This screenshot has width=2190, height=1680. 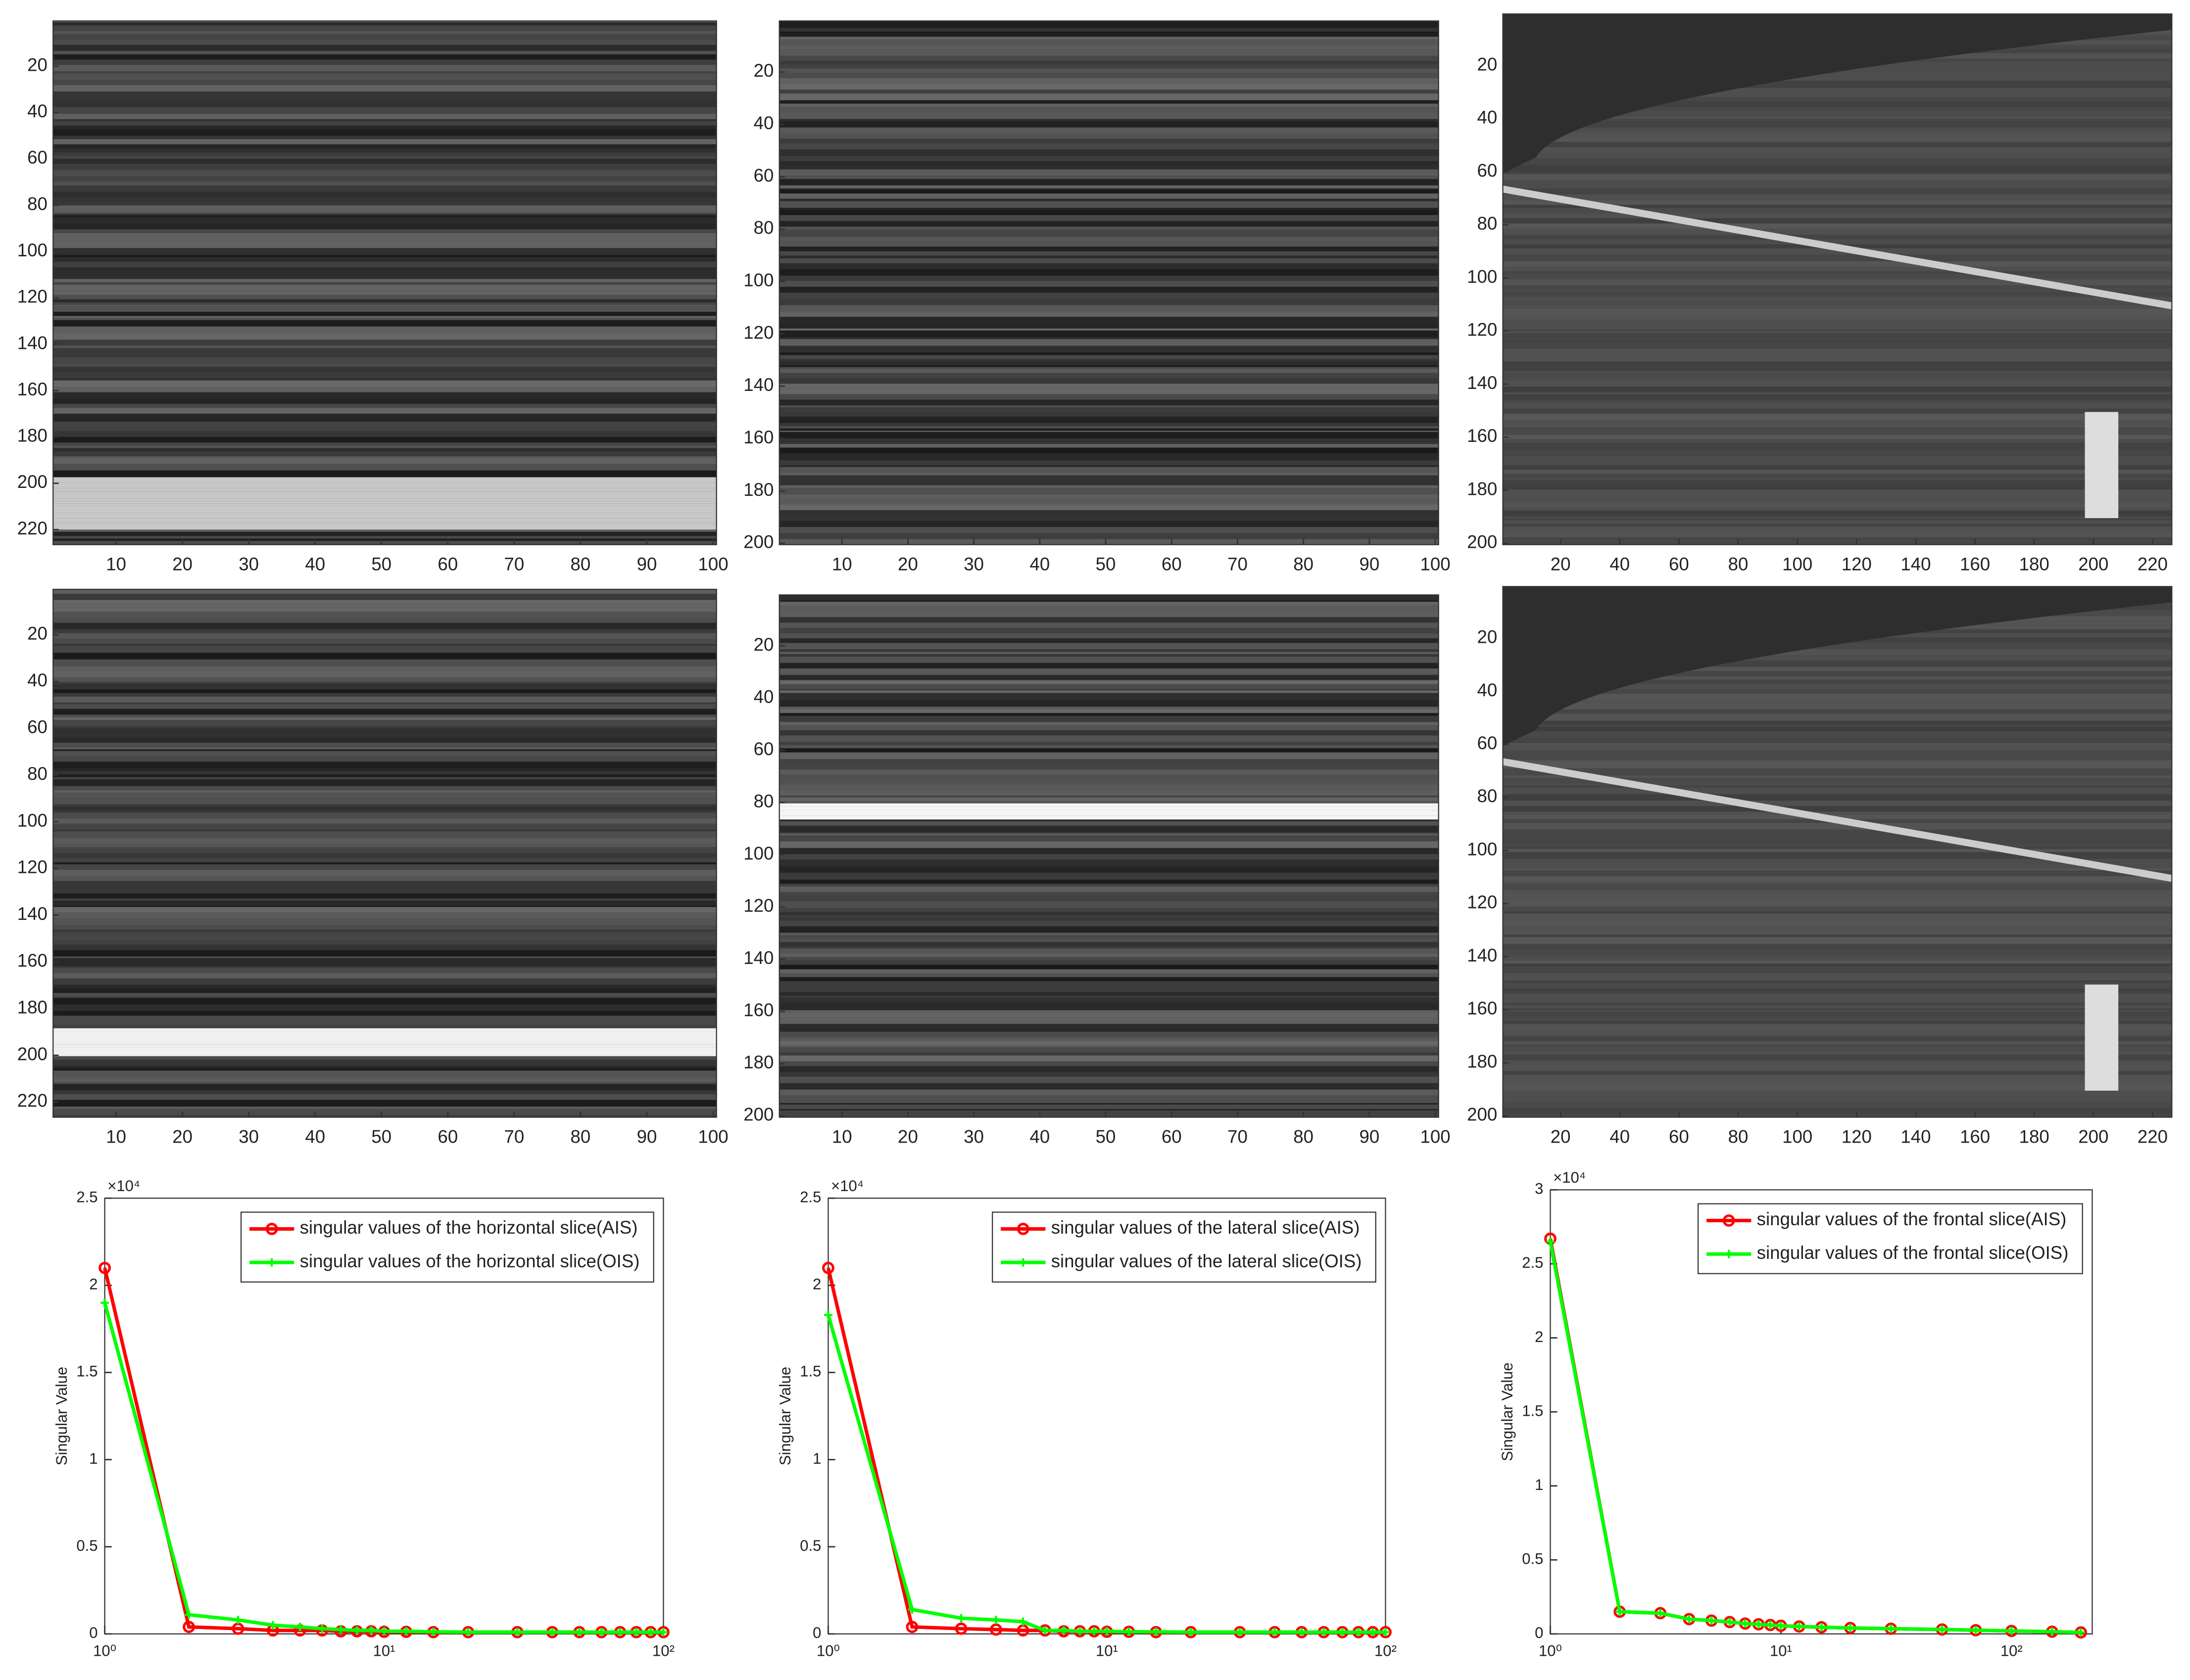 What do you see at coordinates (1539, 1189) in the screenshot?
I see `y-tick-label: 3` at bounding box center [1539, 1189].